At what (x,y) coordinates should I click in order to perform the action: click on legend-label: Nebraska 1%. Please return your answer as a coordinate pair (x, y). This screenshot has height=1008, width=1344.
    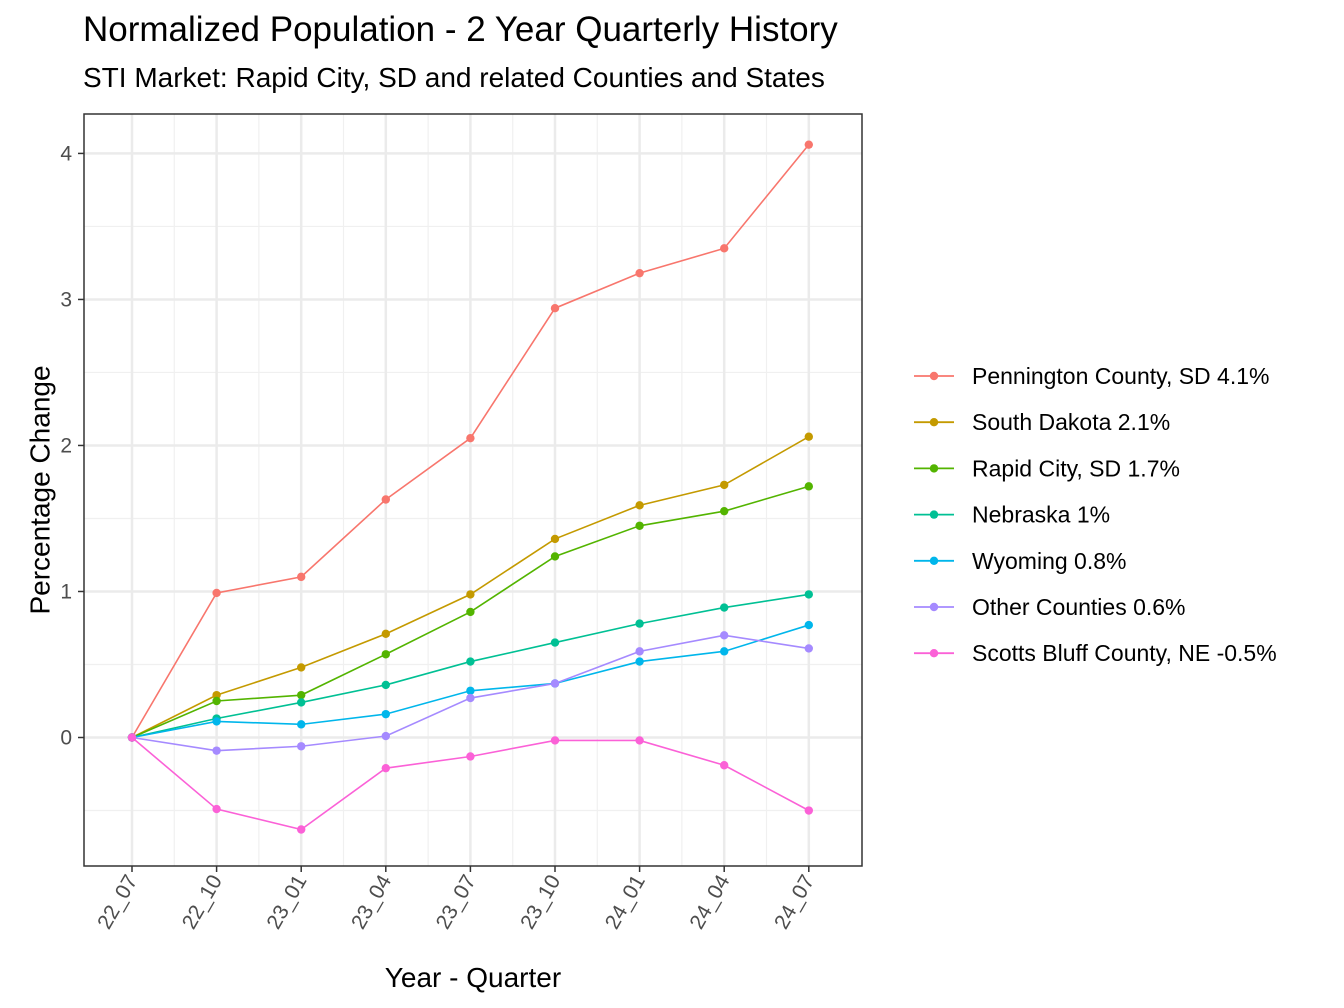
    Looking at the image, I should click on (1041, 515).